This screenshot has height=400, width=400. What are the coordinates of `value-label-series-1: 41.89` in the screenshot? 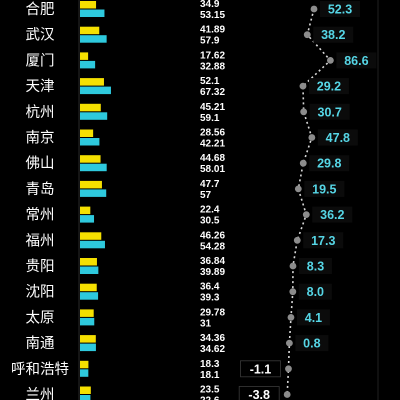 It's located at (212, 30).